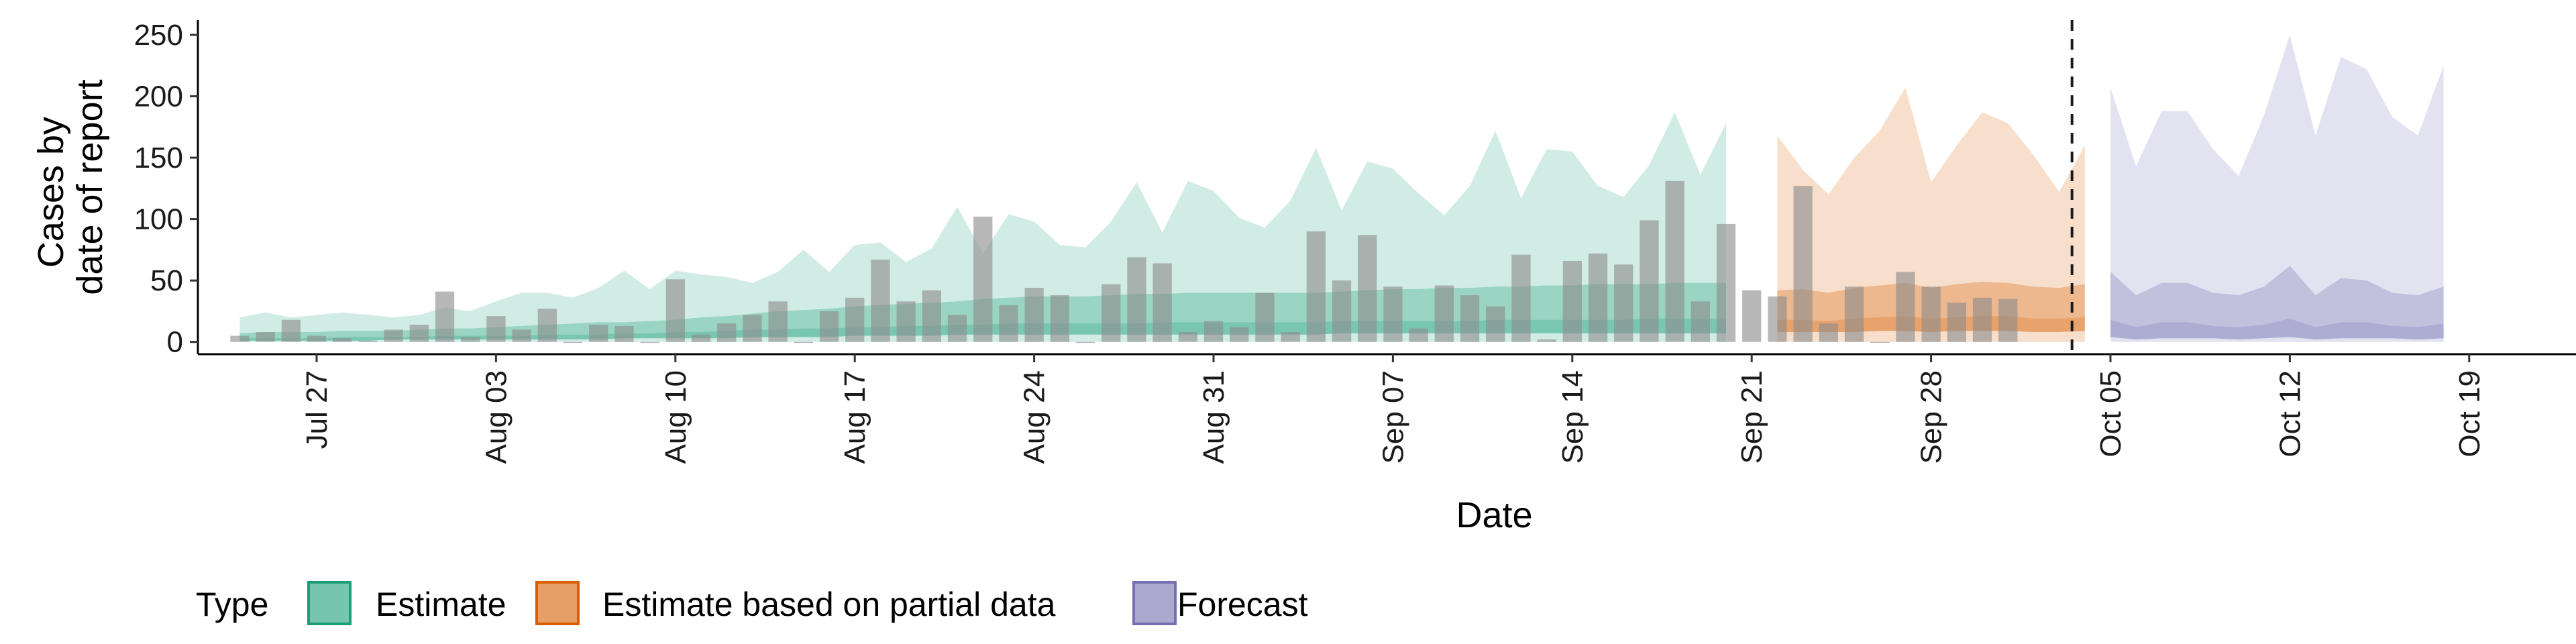 This screenshot has height=644, width=2576. Describe the element at coordinates (158, 35) in the screenshot. I see `y-tick-label: 250` at that location.